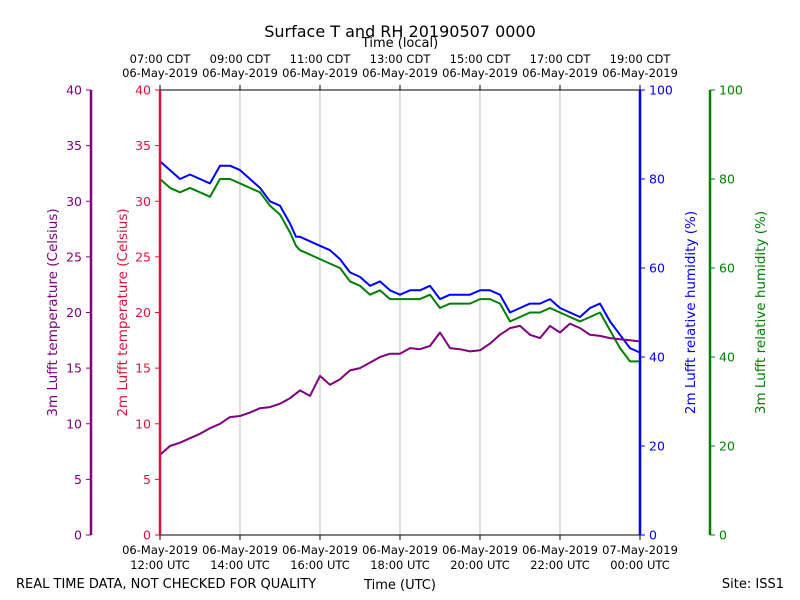  I want to click on x-tick-time-top: 15:00 CDT, so click(481, 59).